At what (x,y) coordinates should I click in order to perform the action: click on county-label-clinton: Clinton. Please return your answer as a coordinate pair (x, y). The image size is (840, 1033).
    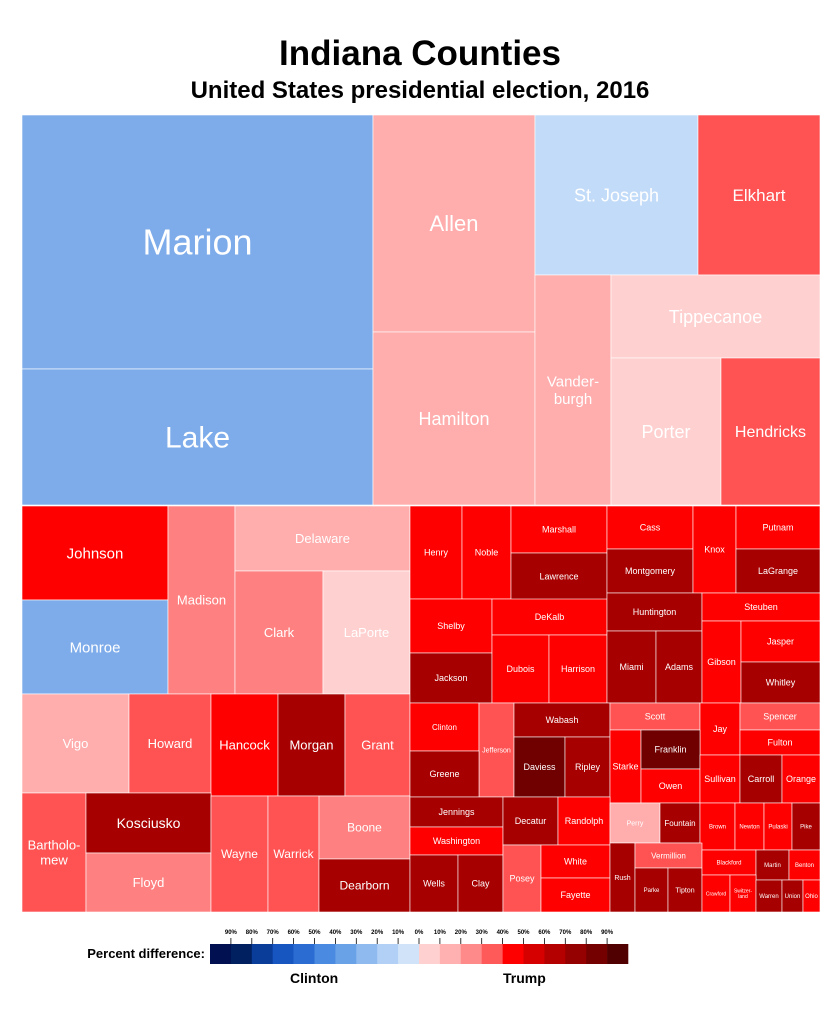
    Looking at the image, I should click on (444, 727).